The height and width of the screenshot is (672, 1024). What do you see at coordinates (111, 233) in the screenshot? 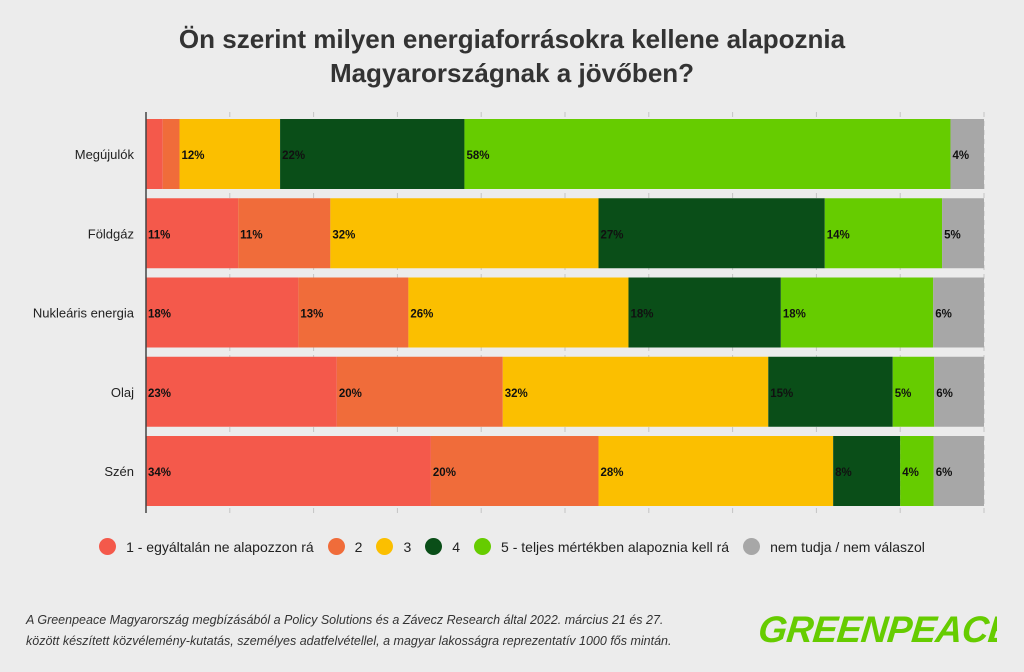
I see `category-label: Földgáz` at bounding box center [111, 233].